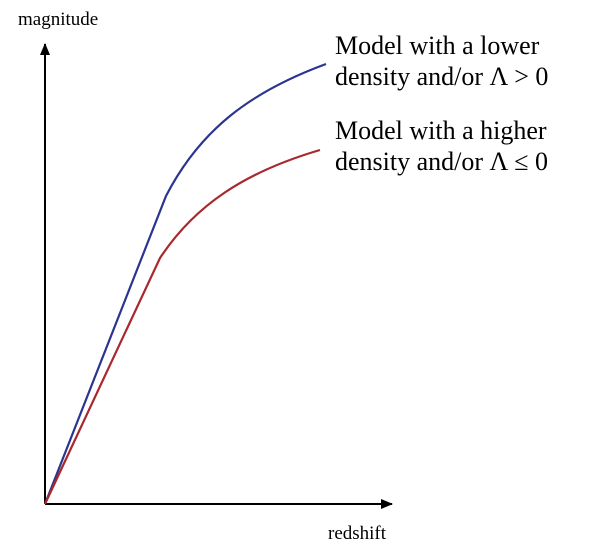 The image size is (599, 559). I want to click on curve-label-higher-line1: Model with a higher, so click(441, 130).